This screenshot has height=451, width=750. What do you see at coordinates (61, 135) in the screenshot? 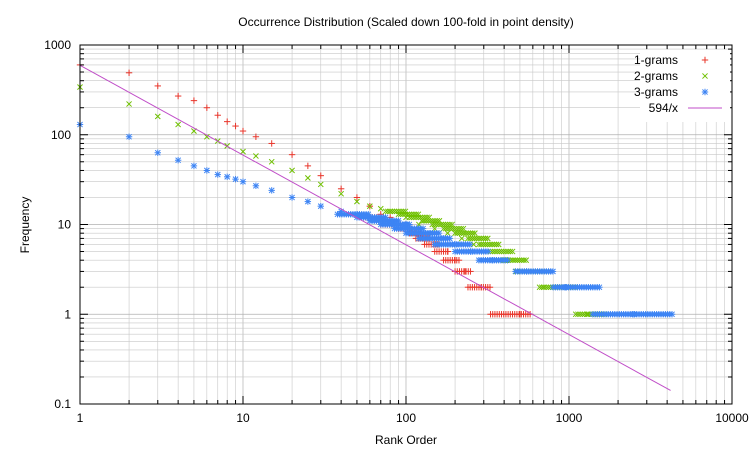
I see `y-tick-label: 100` at bounding box center [61, 135].